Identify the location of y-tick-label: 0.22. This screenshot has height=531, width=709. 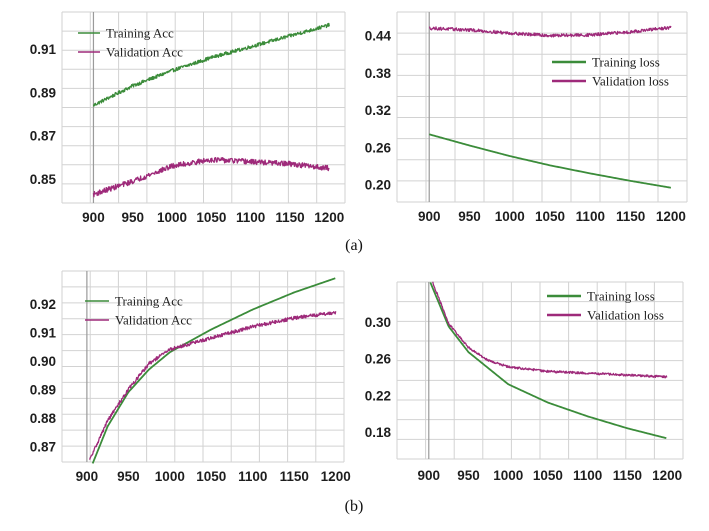
(378, 395).